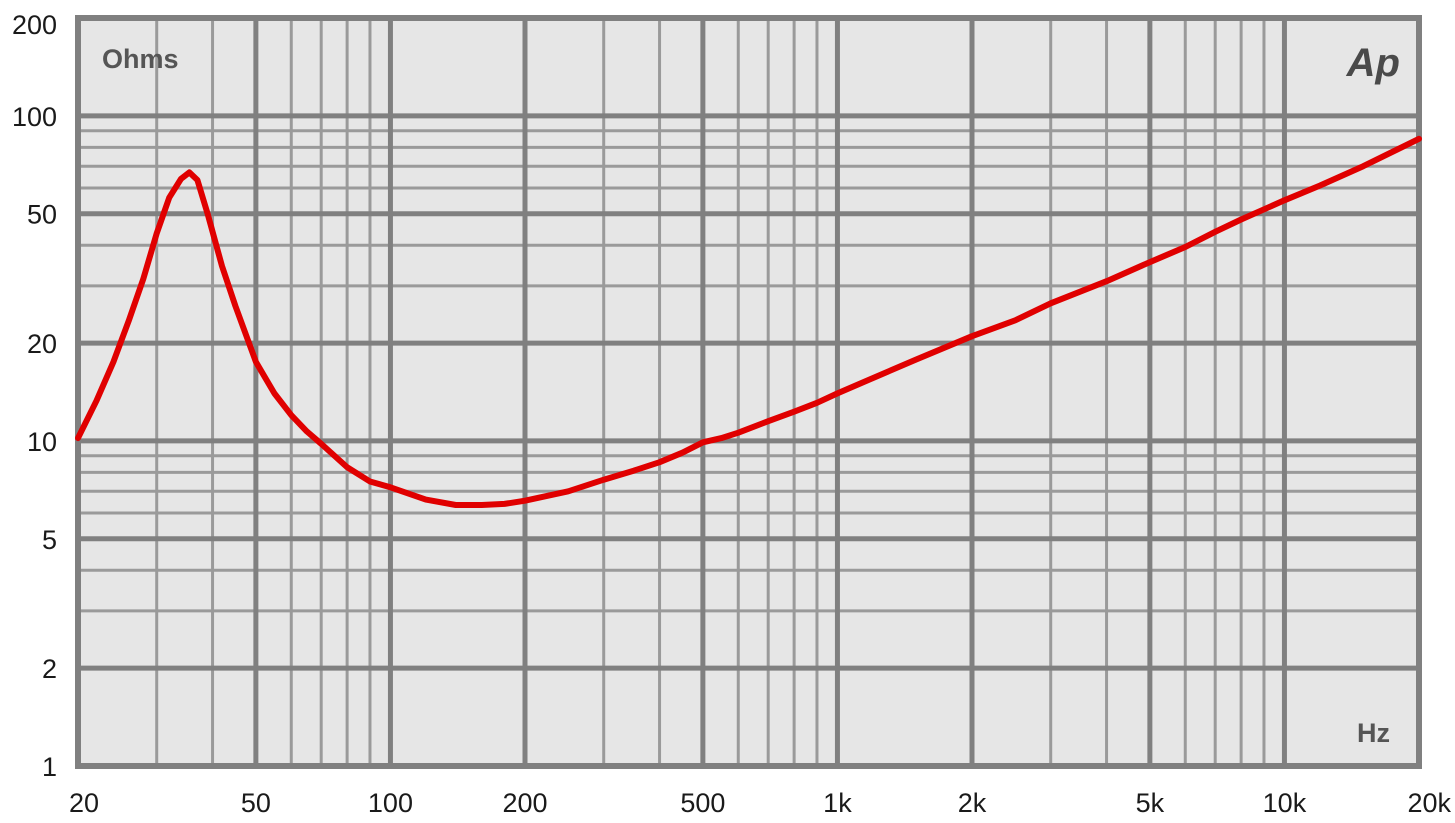  Describe the element at coordinates (702, 803) in the screenshot. I see `x-tick-label: 500` at that location.